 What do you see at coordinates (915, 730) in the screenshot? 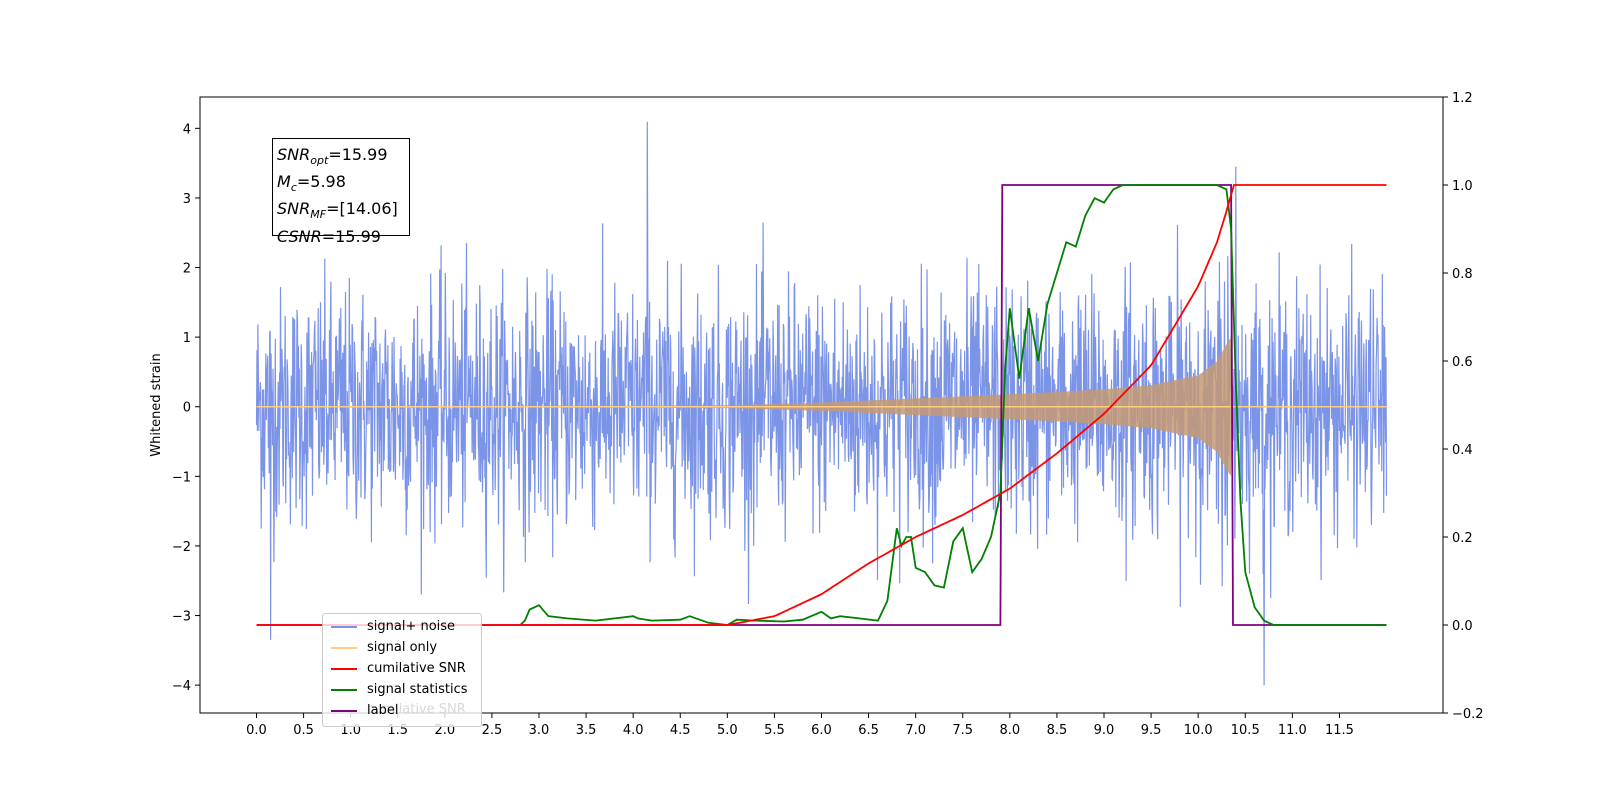
I see `x-tick-label: 7.0` at bounding box center [915, 730].